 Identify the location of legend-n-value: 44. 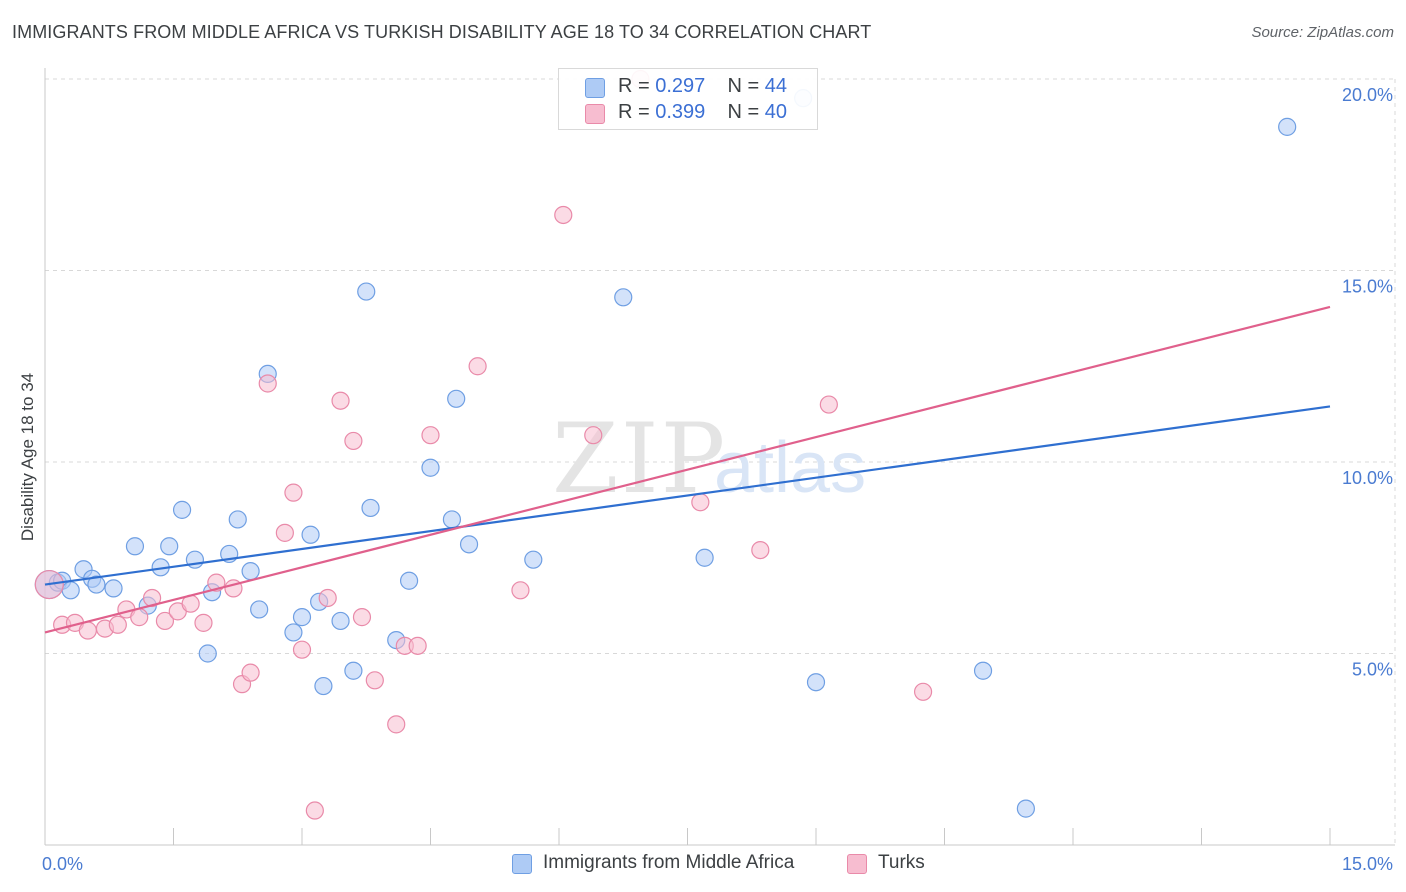
(776, 86).